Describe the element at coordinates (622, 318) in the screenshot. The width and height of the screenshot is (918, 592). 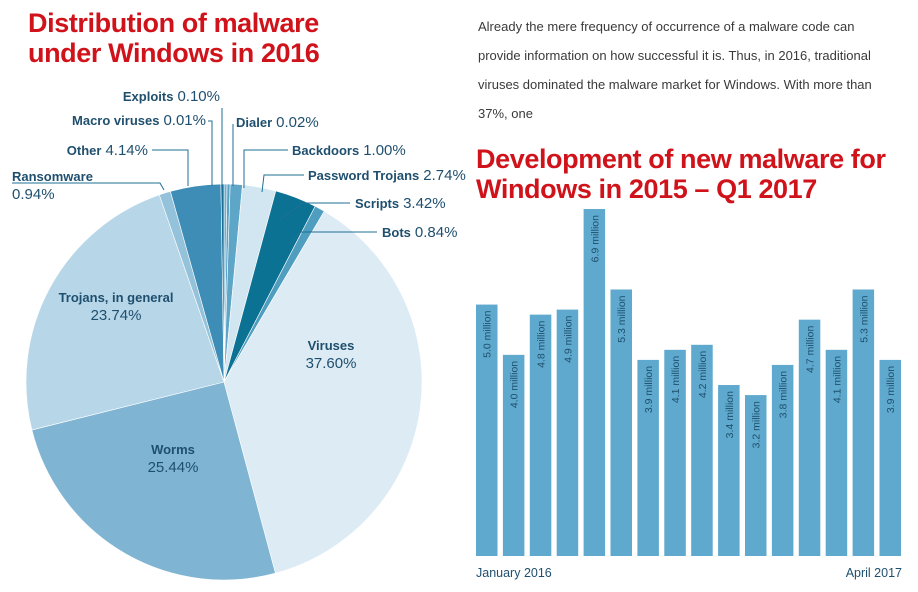
I see `bar-value-label-6: 5.3 million` at that location.